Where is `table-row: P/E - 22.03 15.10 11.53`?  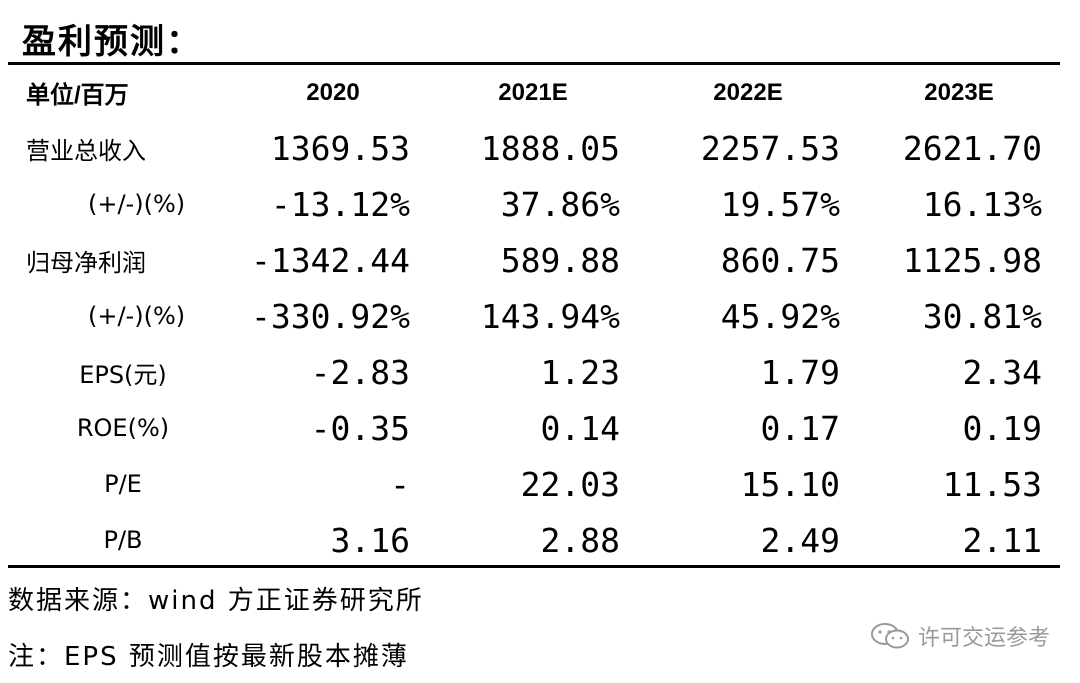 table-row: P/E - 22.03 15.10 11.53 is located at coordinates (534, 484).